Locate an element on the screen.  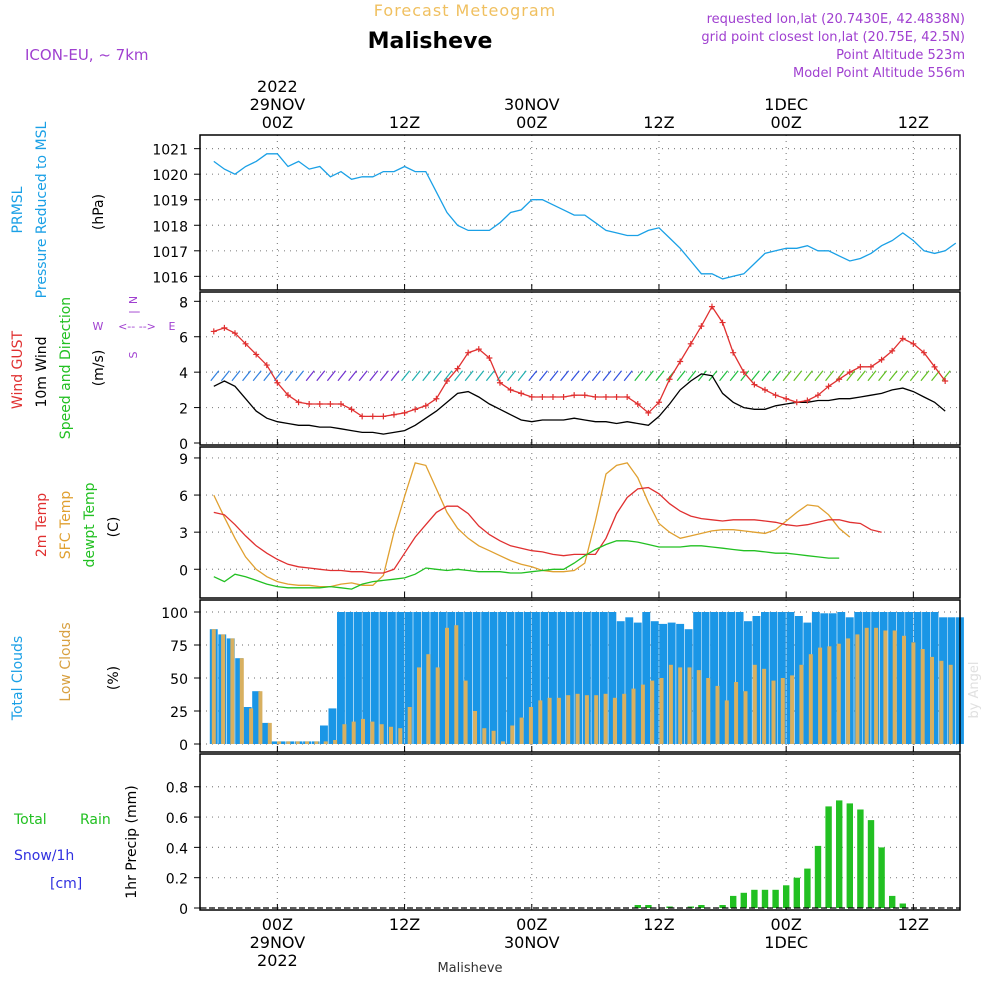
panel-frame is located at coordinates (580, 522).